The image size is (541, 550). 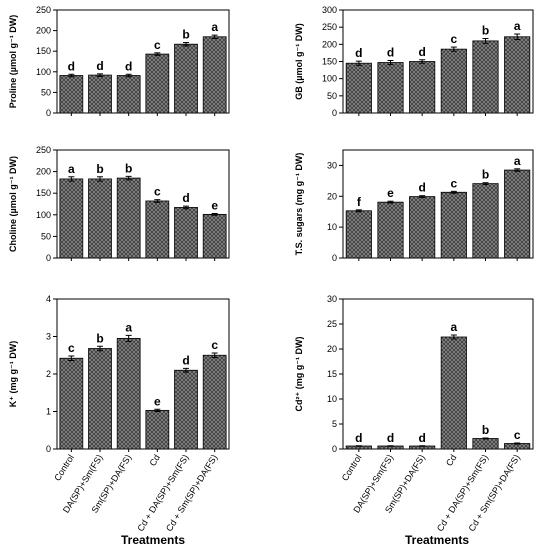 I want to click on y-tick-label: 20, so click(x=332, y=349).